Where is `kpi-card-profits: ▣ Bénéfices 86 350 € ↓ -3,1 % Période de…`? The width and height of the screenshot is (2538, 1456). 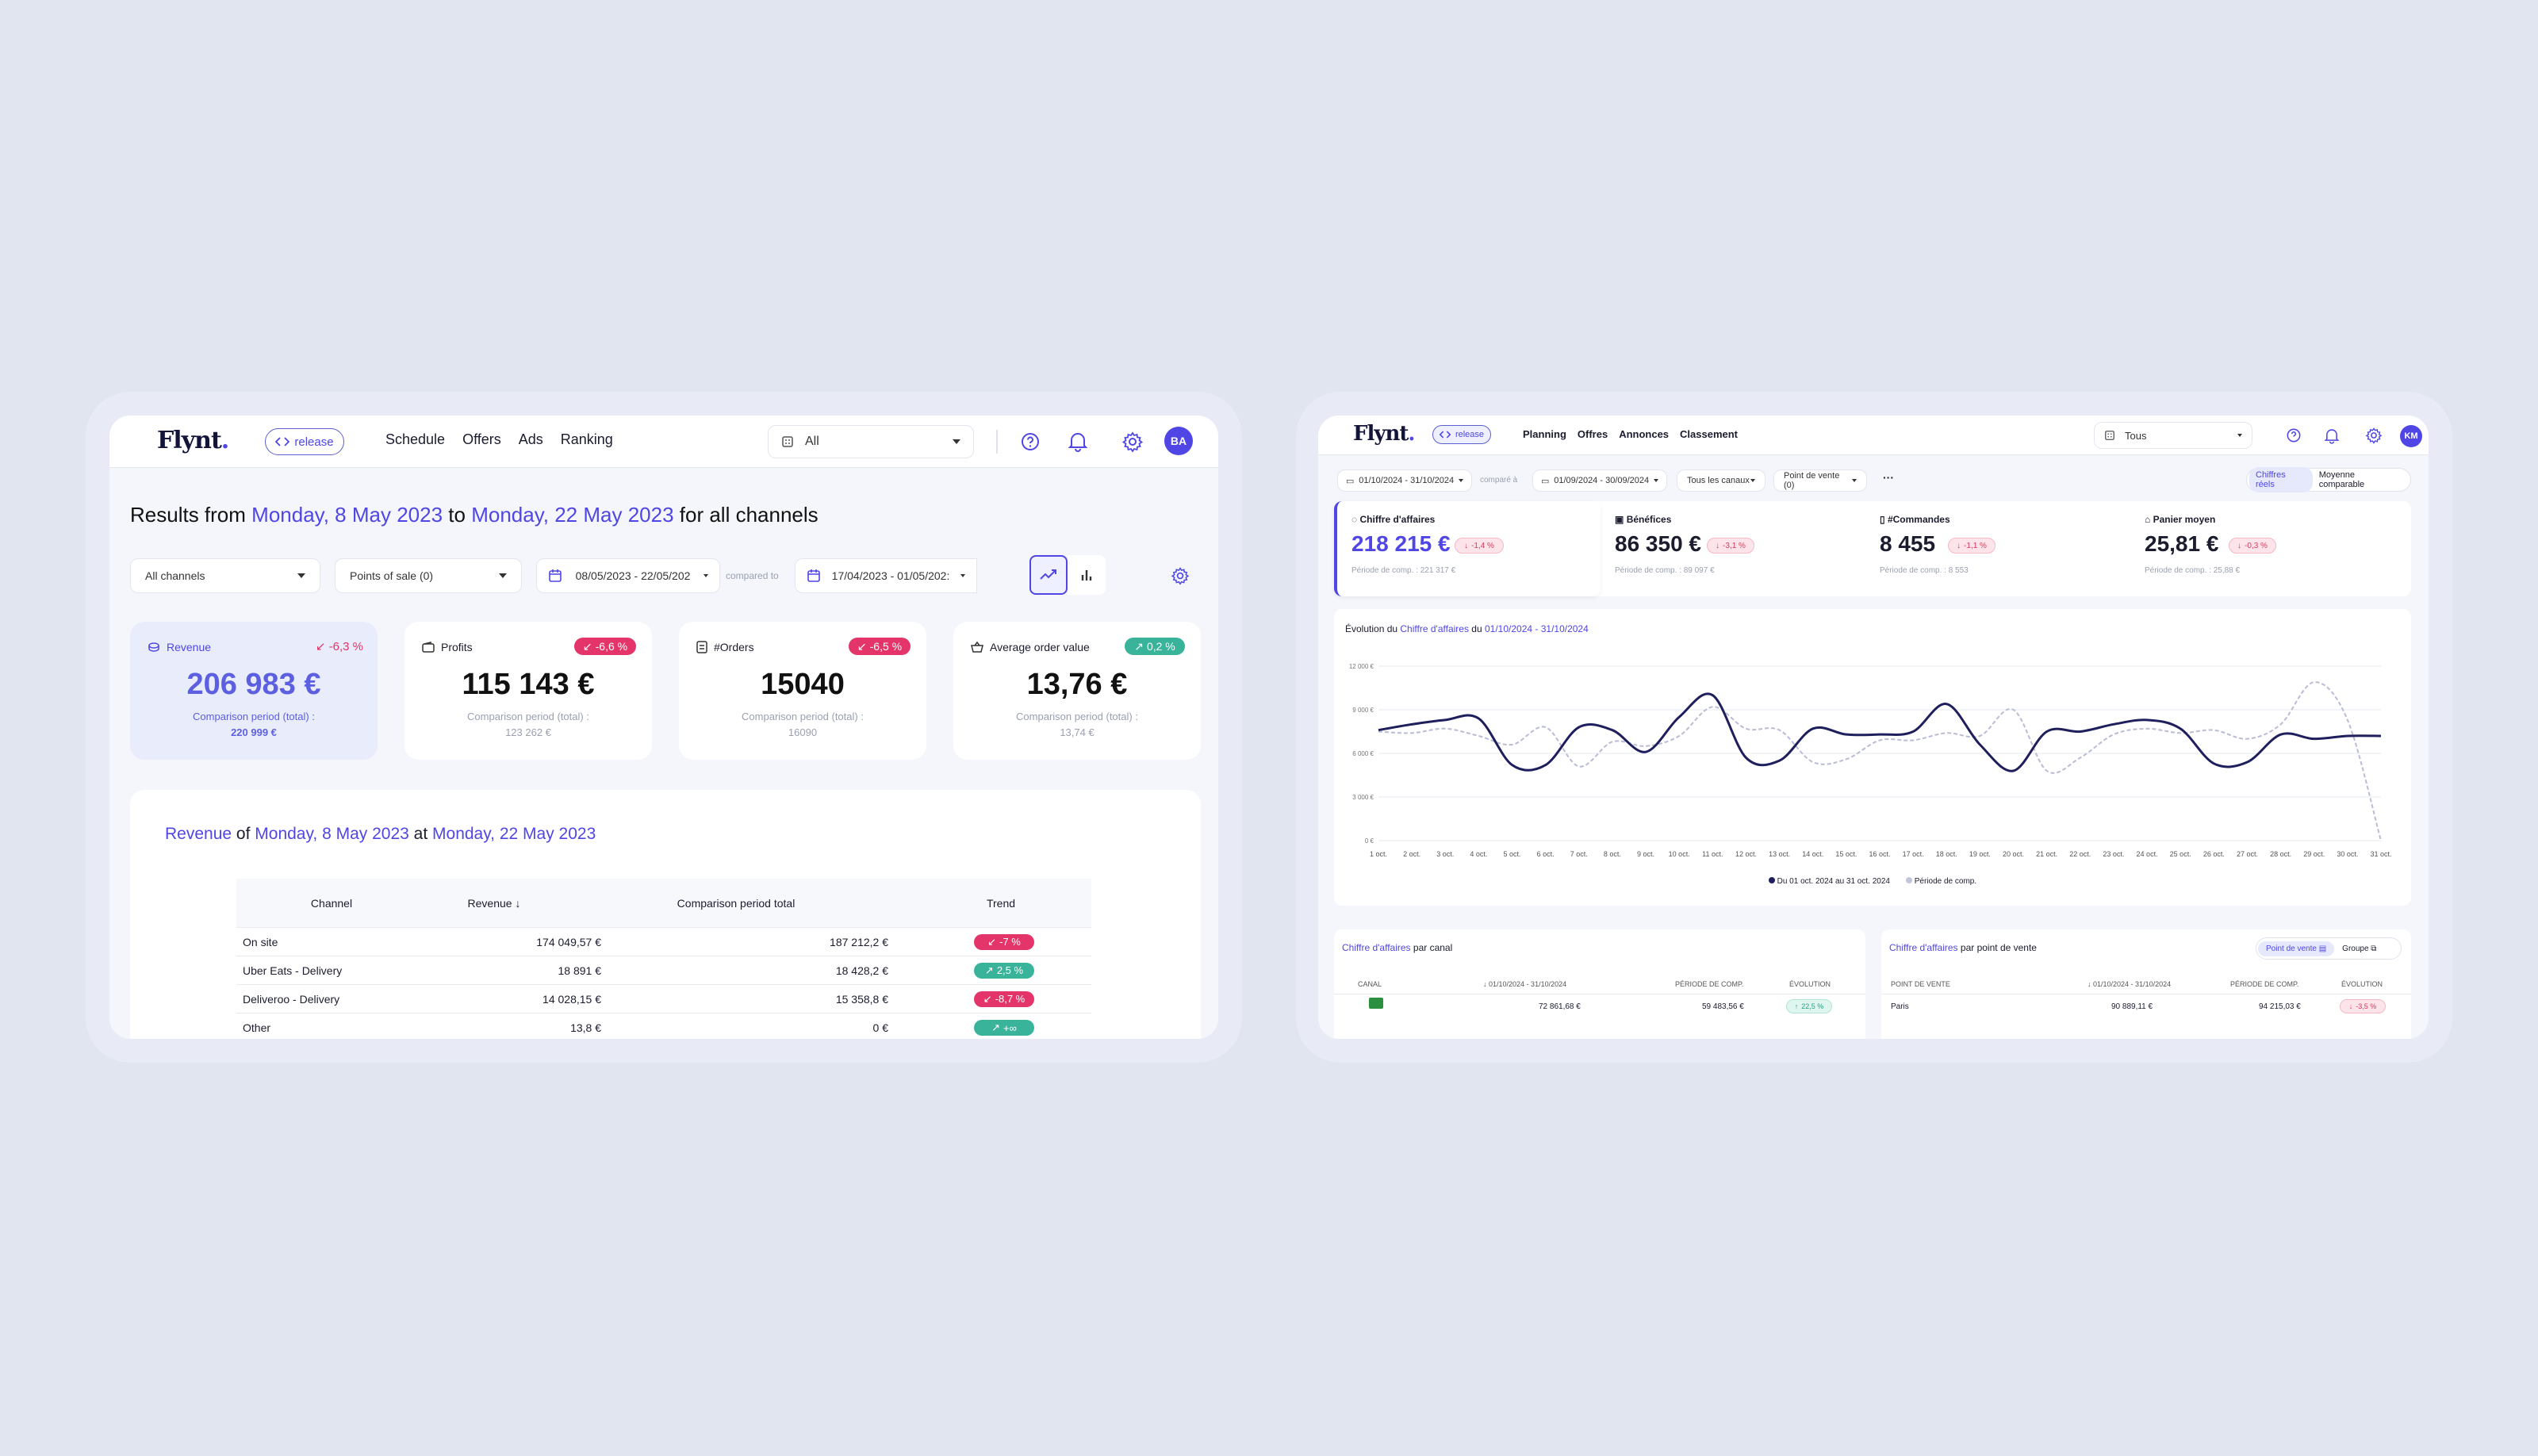 kpi-card-profits: ▣ Bénéfices 86 350 € ↓ -3,1 % Période de… is located at coordinates (1733, 548).